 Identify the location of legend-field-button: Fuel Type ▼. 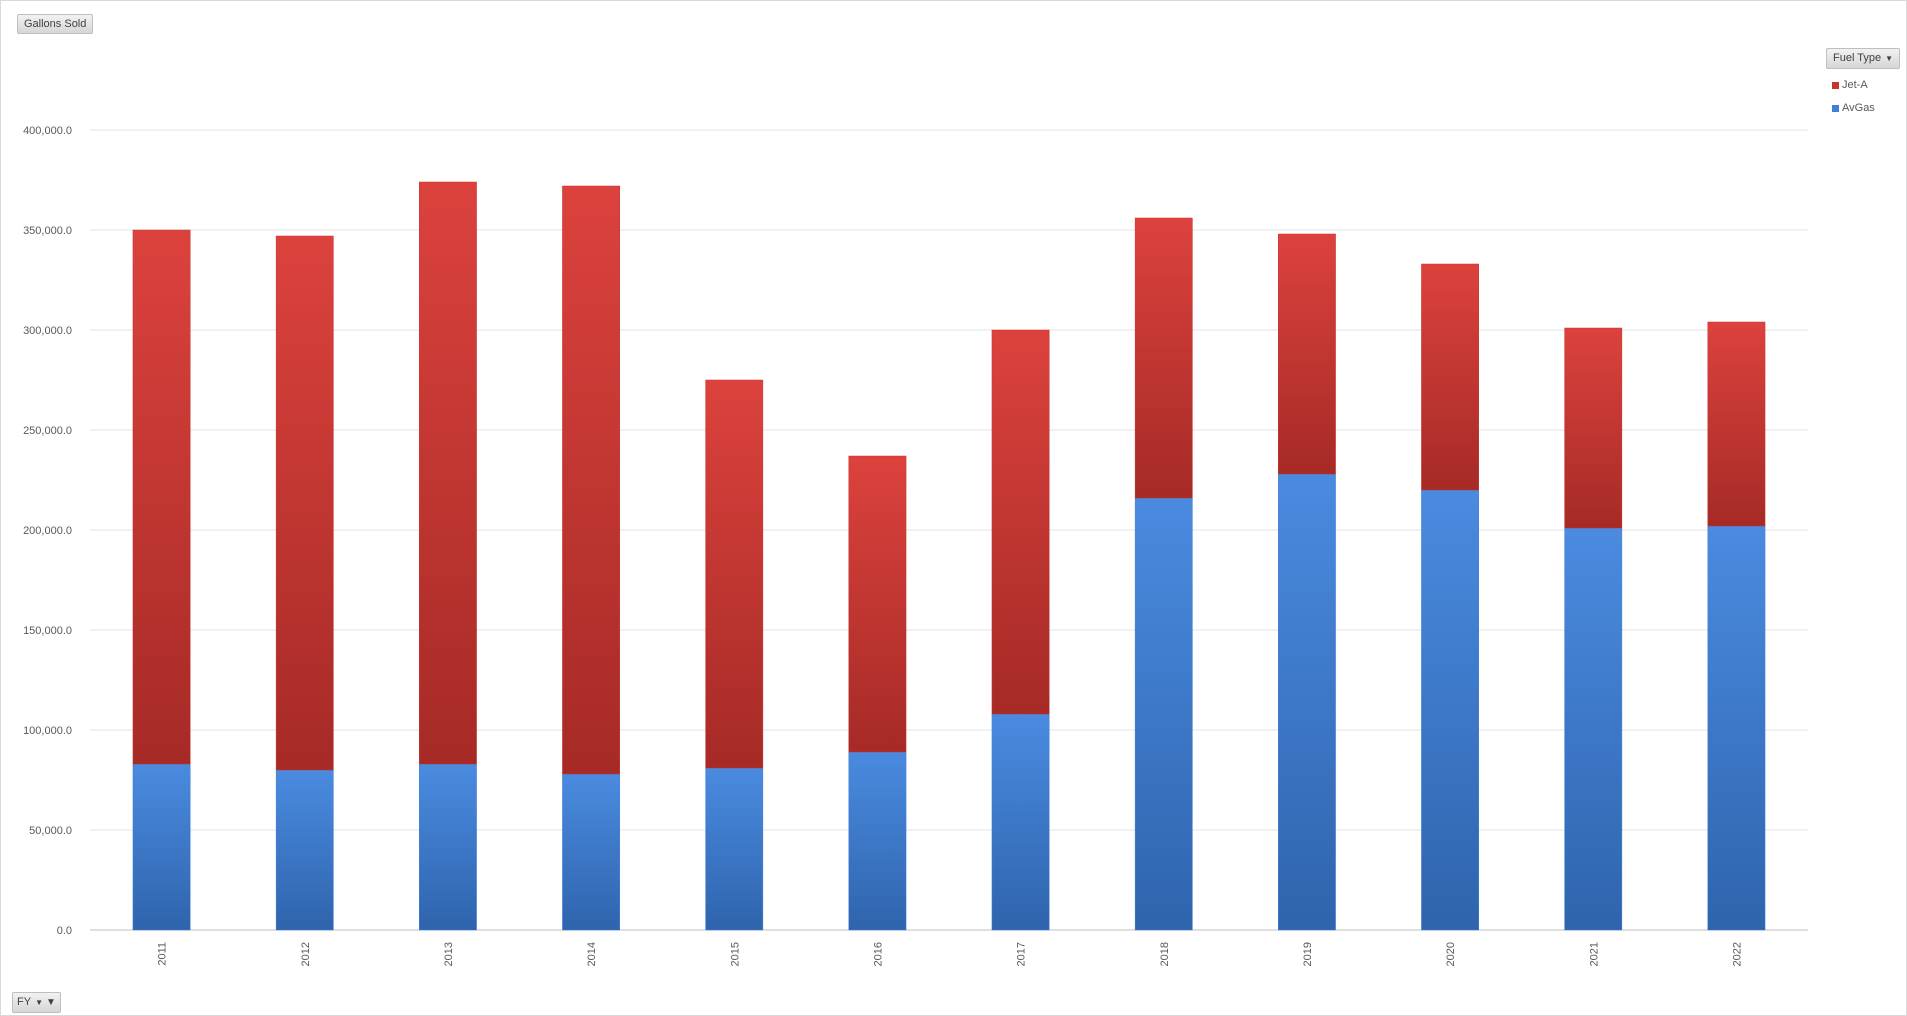
(1863, 58).